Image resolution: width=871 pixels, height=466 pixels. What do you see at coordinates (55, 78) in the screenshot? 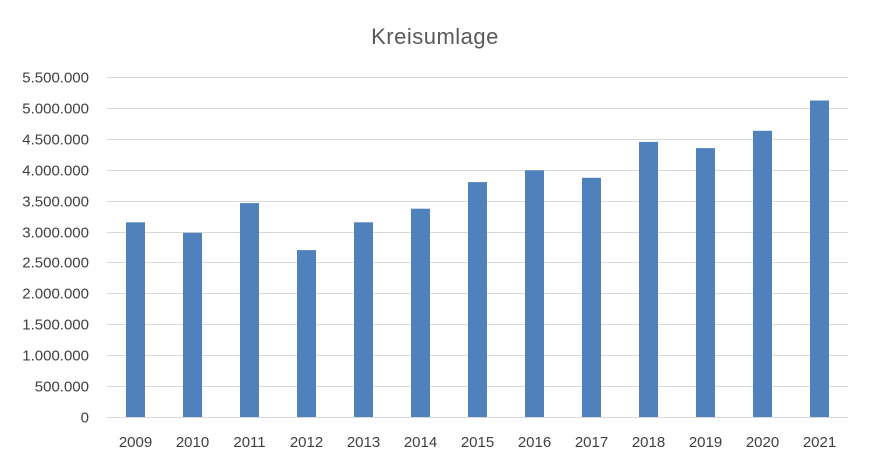
I see `y-tick-label: 5.500.000` at bounding box center [55, 78].